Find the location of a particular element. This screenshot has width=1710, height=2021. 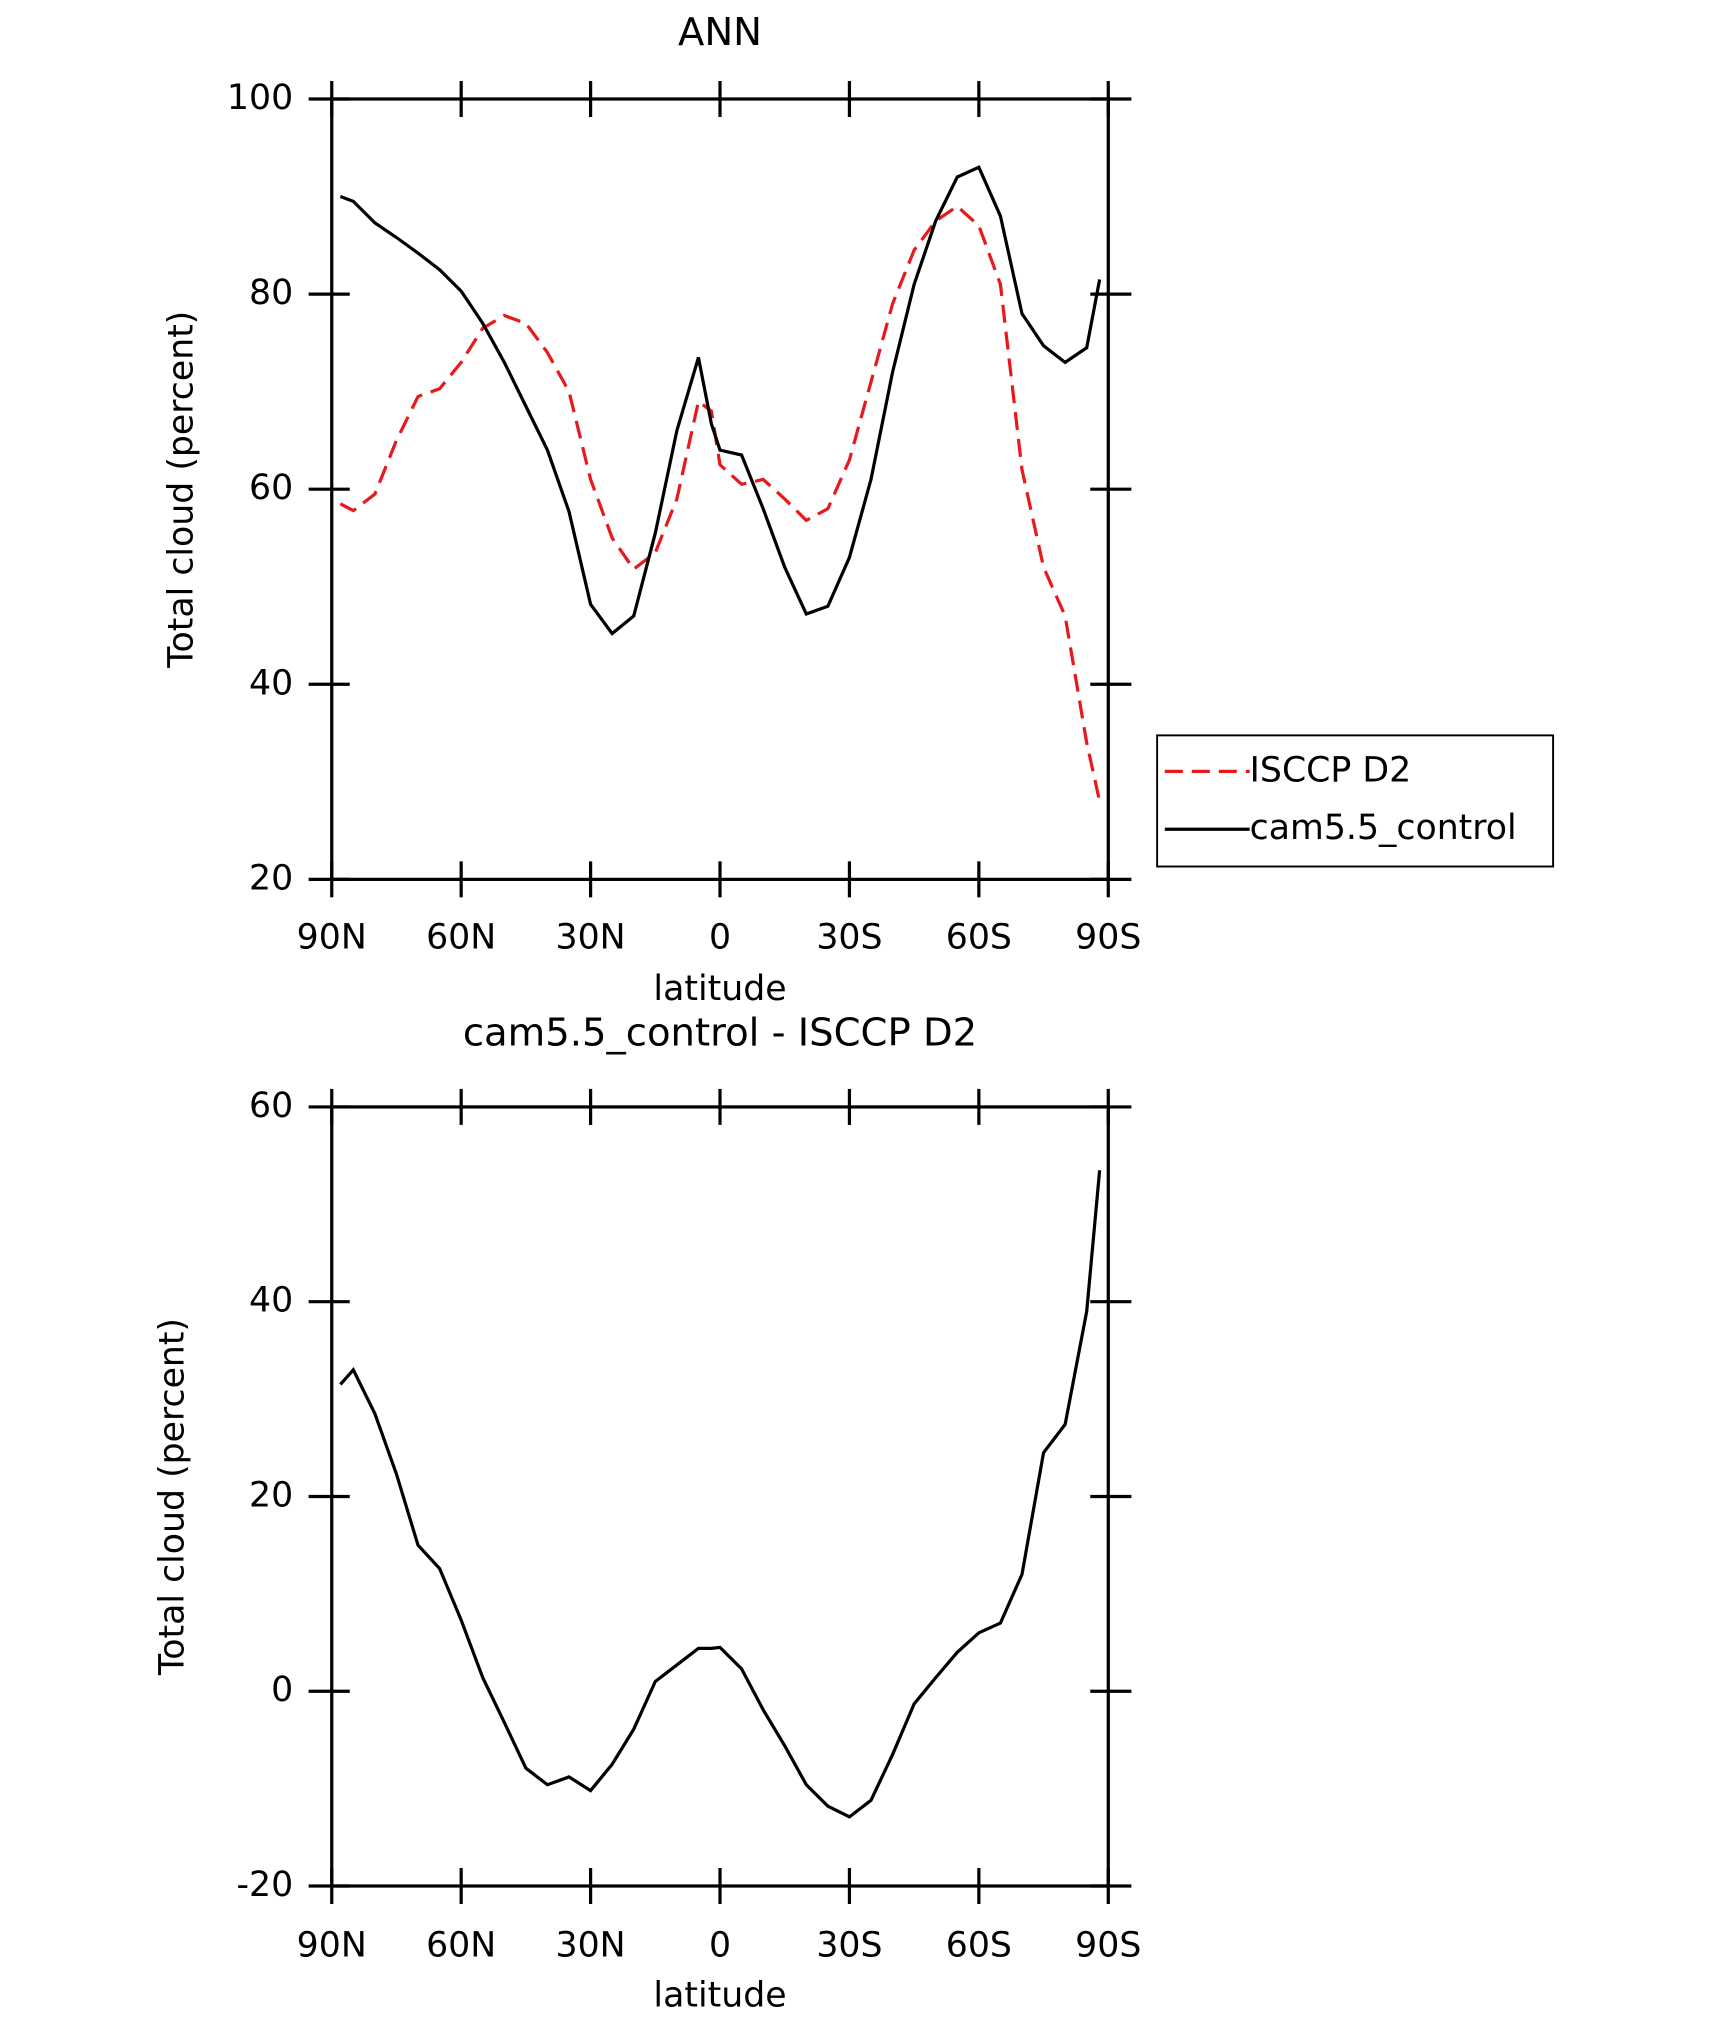

legend-label: cam5.5_control is located at coordinates (1383, 828).